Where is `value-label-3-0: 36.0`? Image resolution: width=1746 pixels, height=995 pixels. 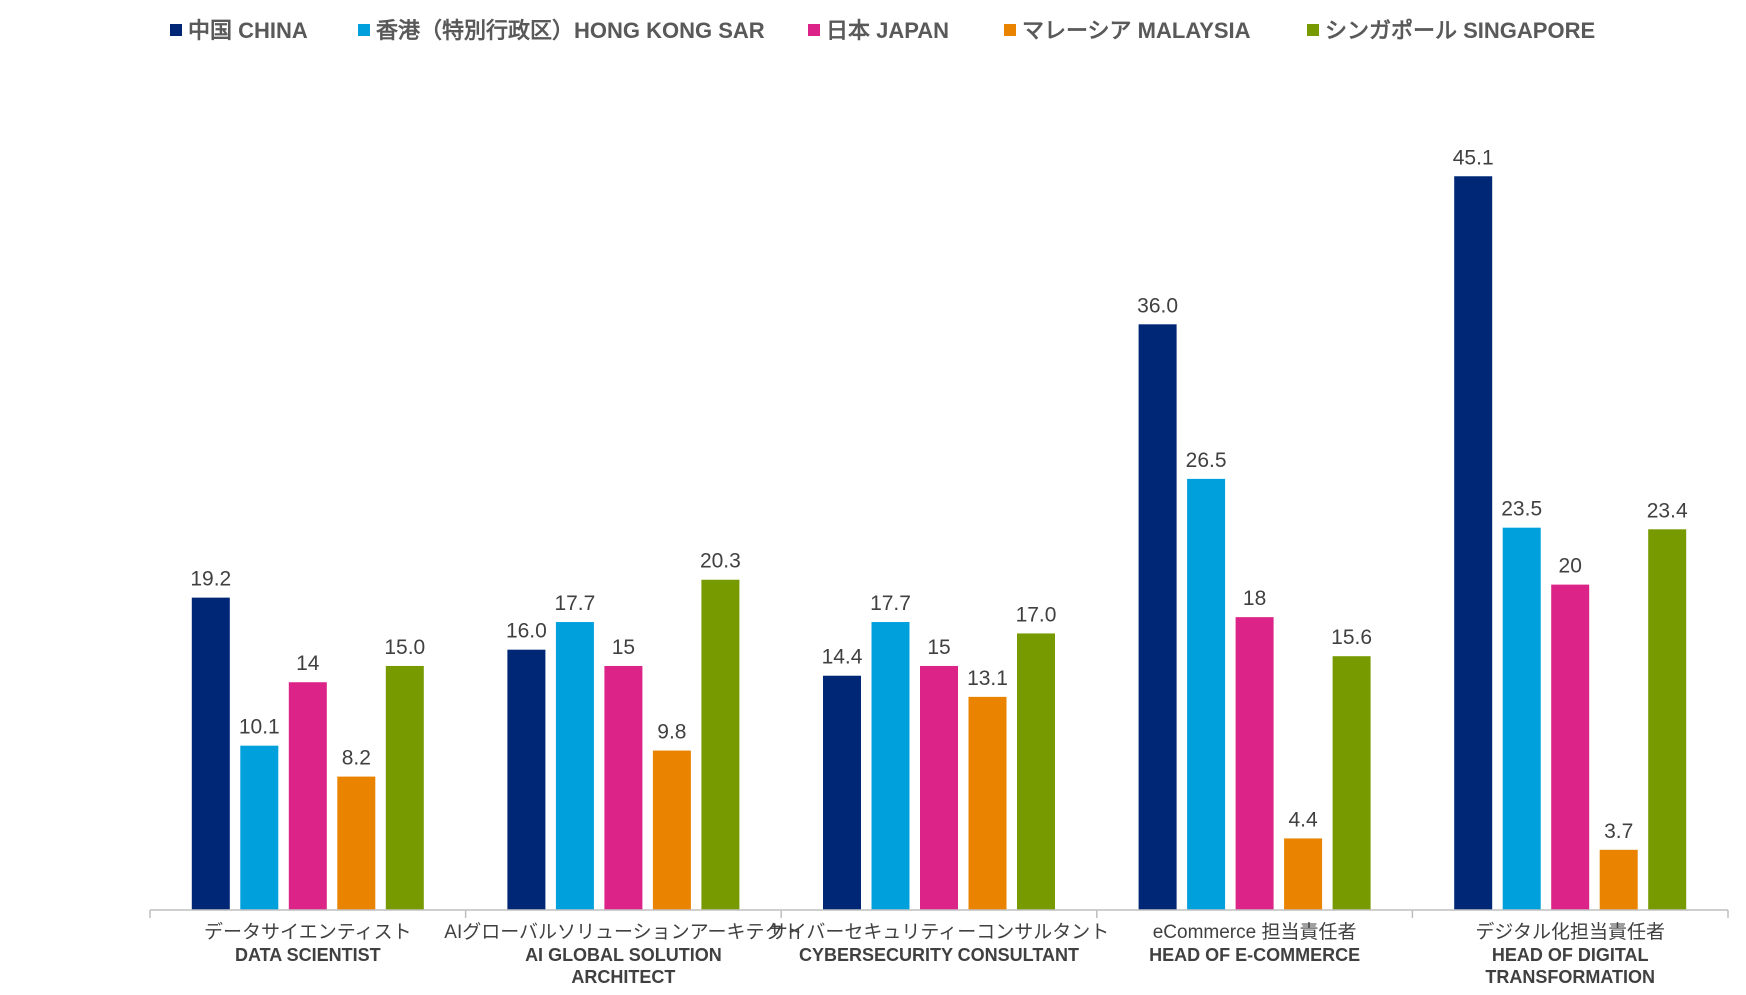
value-label-3-0: 36.0 is located at coordinates (1157, 305).